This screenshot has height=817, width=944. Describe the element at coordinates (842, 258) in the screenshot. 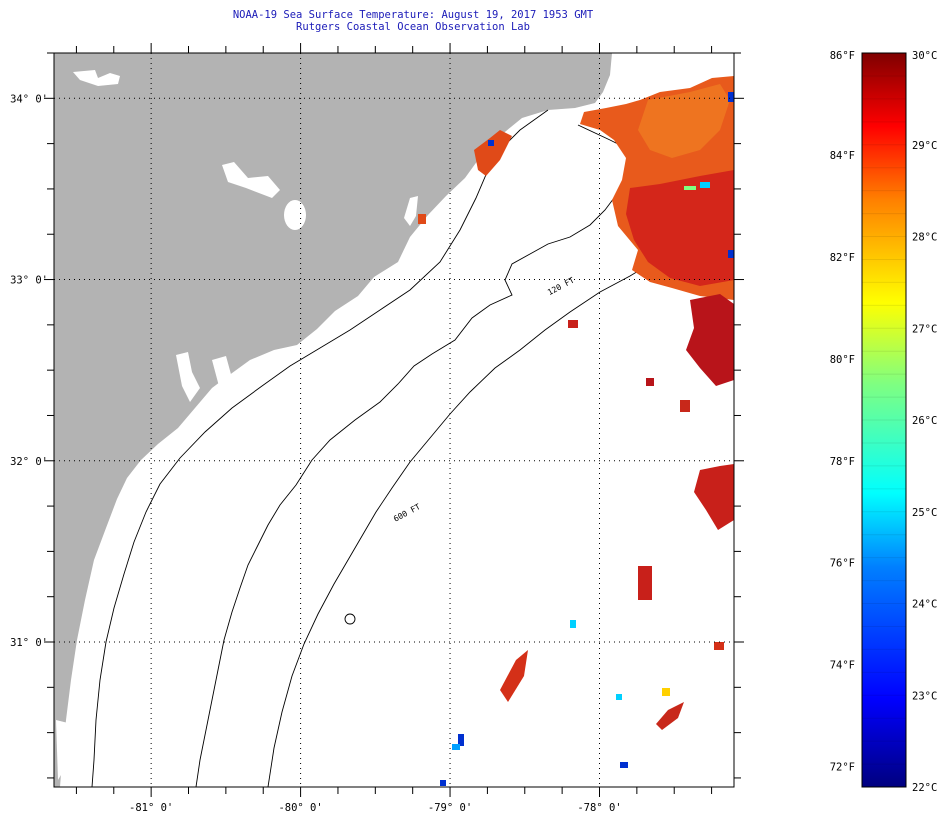

I see `colorbar-fahrenheit-label: 82°F` at that location.